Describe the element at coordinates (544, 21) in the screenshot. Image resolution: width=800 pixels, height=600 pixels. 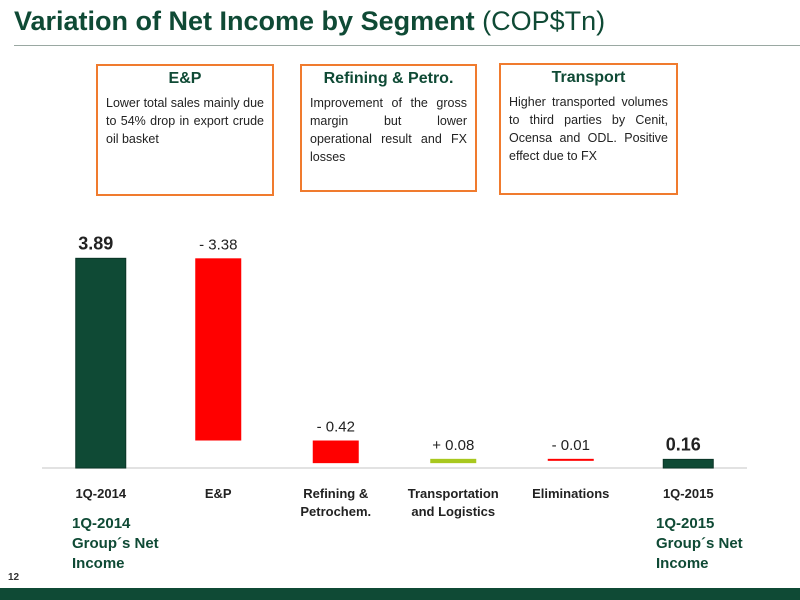
I see `title-unit: (COP$Tn)` at that location.